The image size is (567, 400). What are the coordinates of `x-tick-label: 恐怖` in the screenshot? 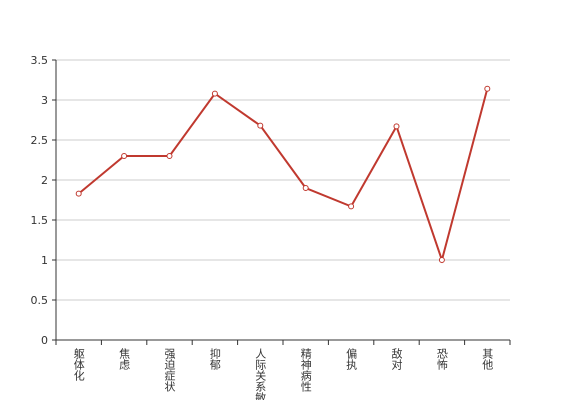 It's located at (441, 359).